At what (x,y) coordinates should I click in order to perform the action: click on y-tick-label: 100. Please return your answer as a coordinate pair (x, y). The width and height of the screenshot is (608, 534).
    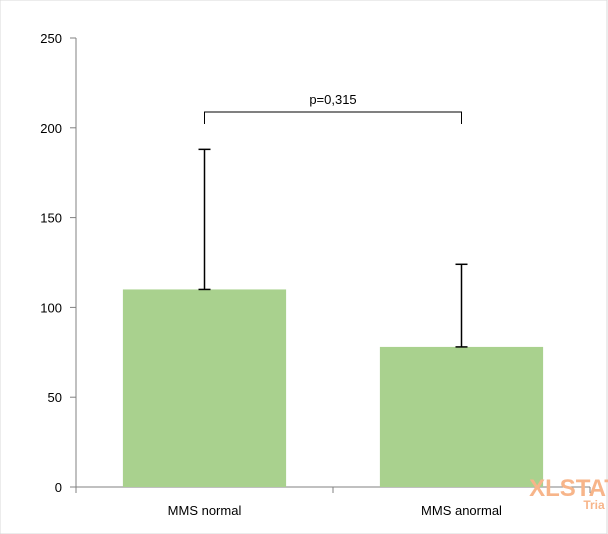
    Looking at the image, I should click on (51, 307).